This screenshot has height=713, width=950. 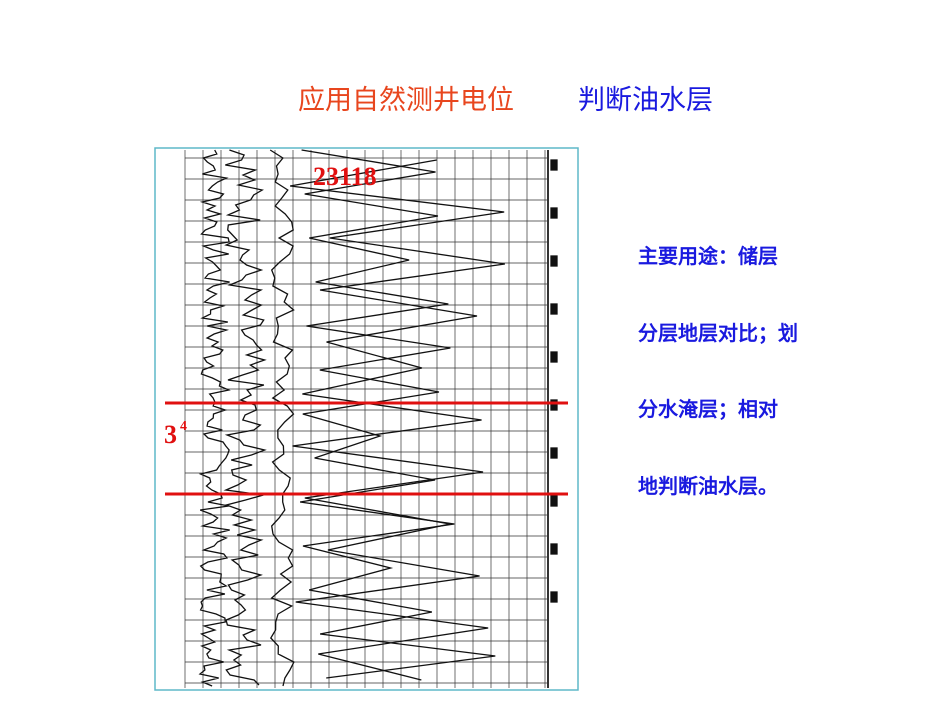 I want to click on title-part: 应用自然测井电位, so click(x=406, y=100).